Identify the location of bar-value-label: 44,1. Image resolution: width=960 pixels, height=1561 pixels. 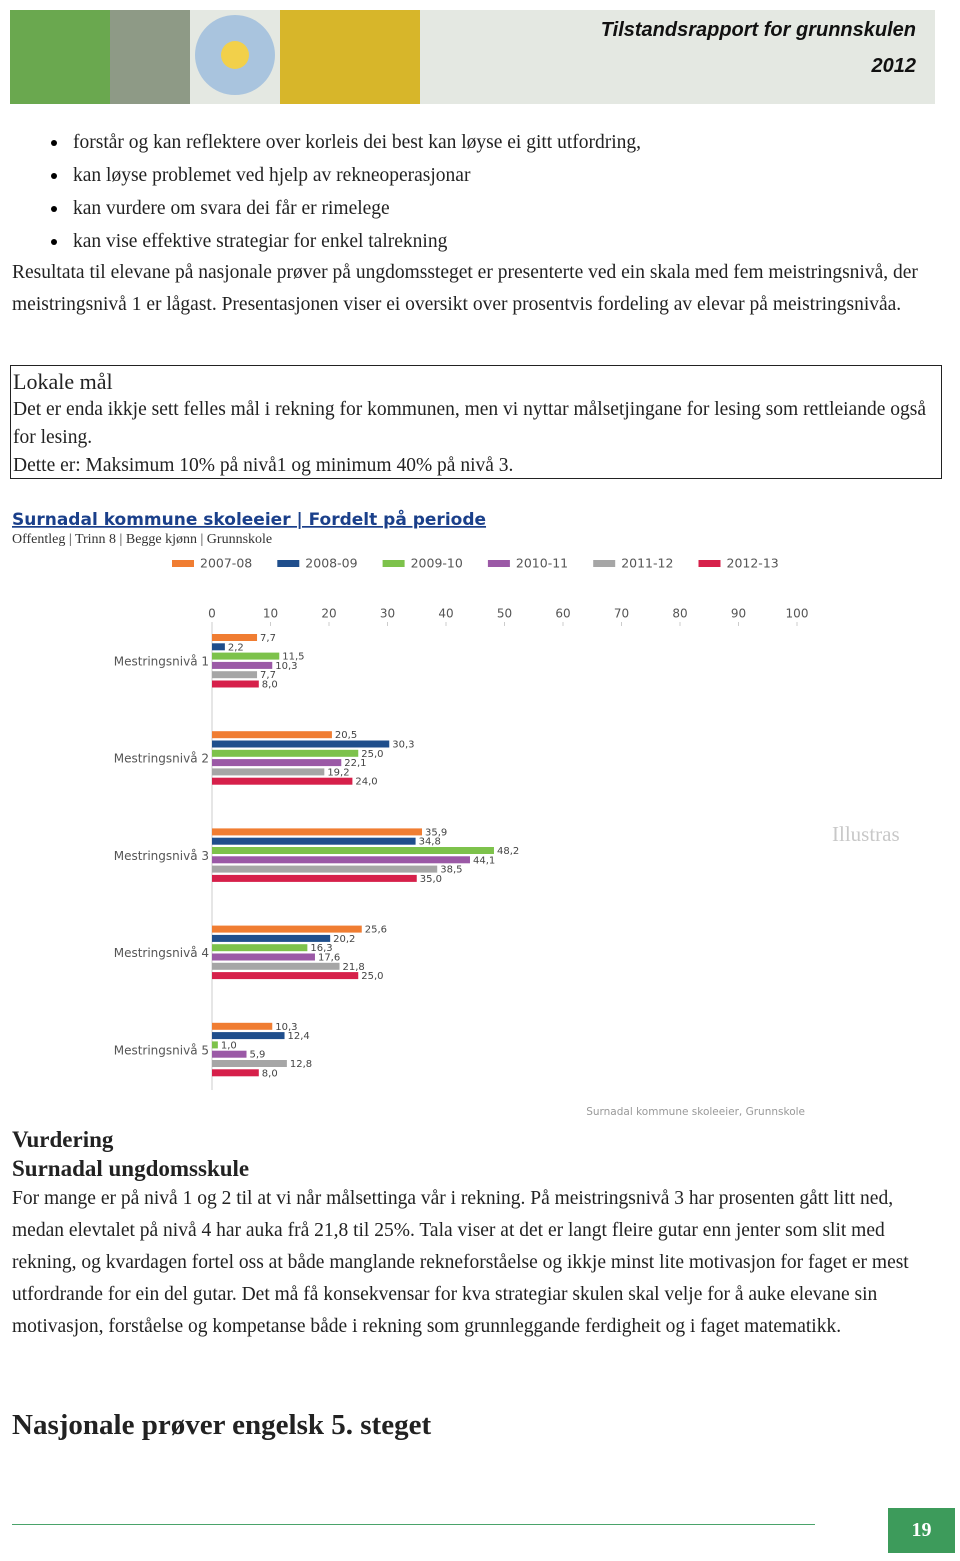
(484, 860).